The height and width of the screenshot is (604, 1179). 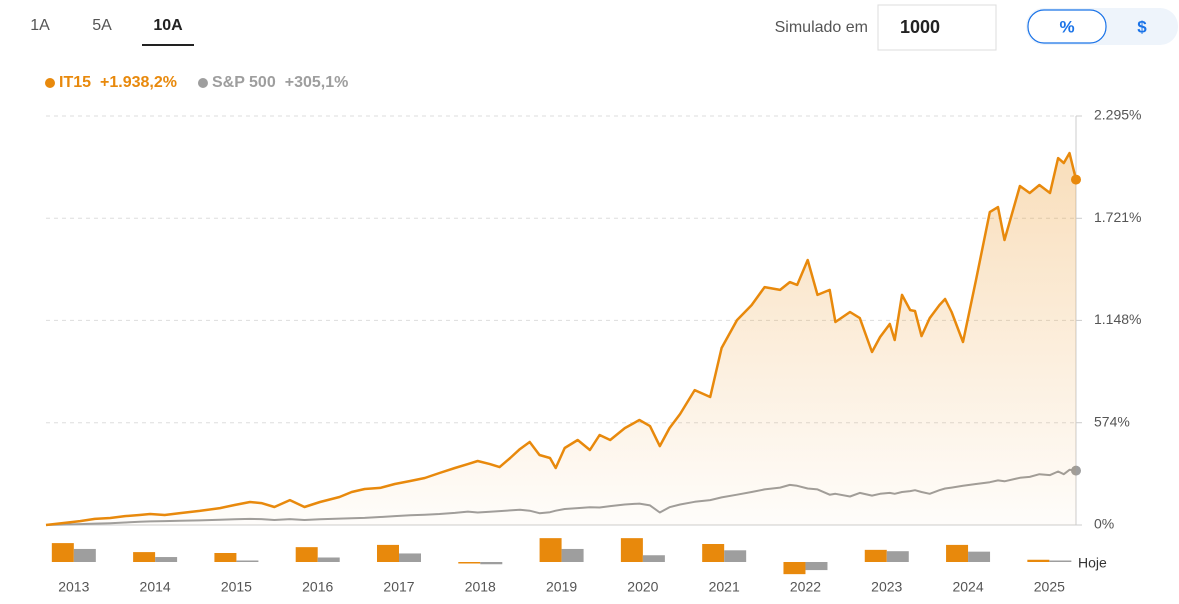 I want to click on legend-change: +305,1%, so click(x=317, y=82).